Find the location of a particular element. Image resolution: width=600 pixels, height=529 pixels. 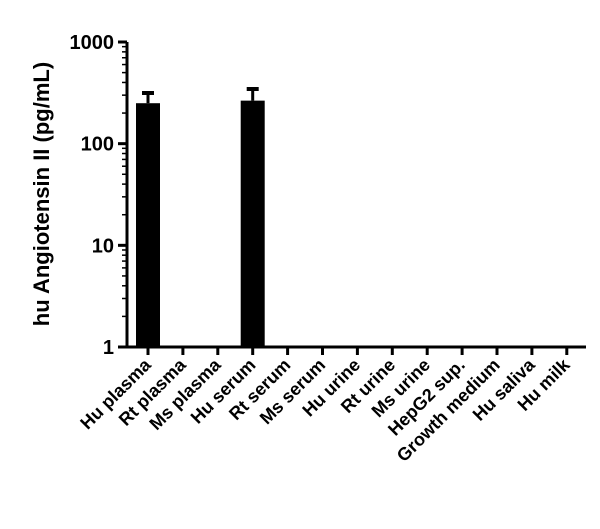

y-ticks: 1 10 100 1000 is located at coordinates (98, 195).